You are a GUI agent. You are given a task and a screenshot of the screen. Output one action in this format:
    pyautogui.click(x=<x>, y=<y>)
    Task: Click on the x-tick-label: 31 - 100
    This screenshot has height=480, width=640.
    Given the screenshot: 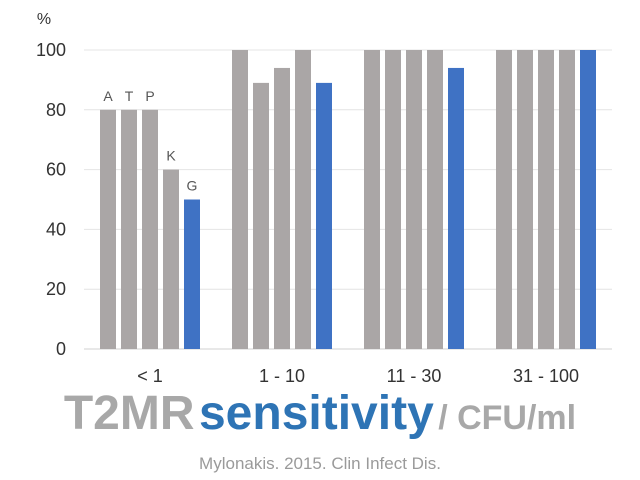 What is the action you would take?
    pyautogui.click(x=546, y=376)
    